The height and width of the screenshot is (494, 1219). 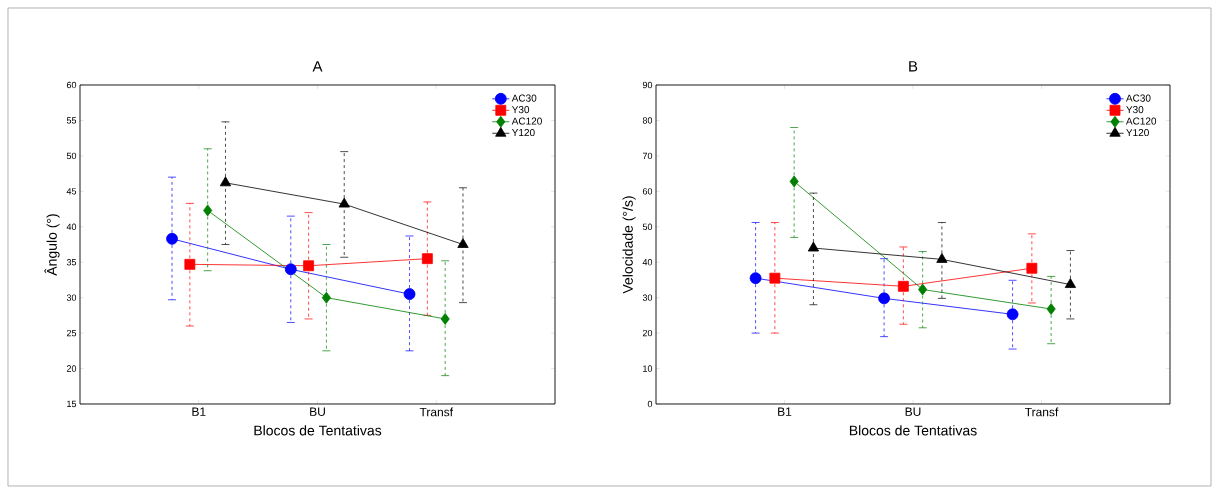 I want to click on chart-title: B, so click(x=913, y=66).